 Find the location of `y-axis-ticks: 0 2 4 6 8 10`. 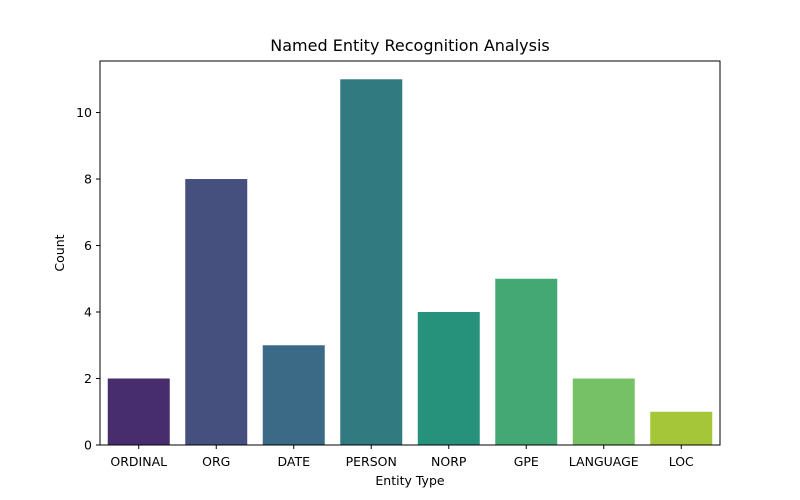

y-axis-ticks: 0 2 4 6 8 10 is located at coordinates (88, 279).